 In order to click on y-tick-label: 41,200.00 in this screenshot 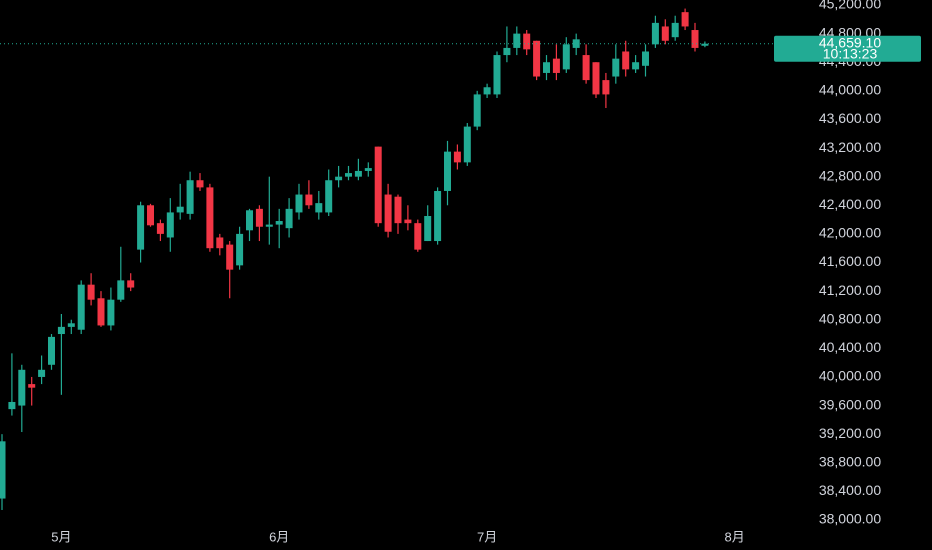, I will do `click(850, 290)`.